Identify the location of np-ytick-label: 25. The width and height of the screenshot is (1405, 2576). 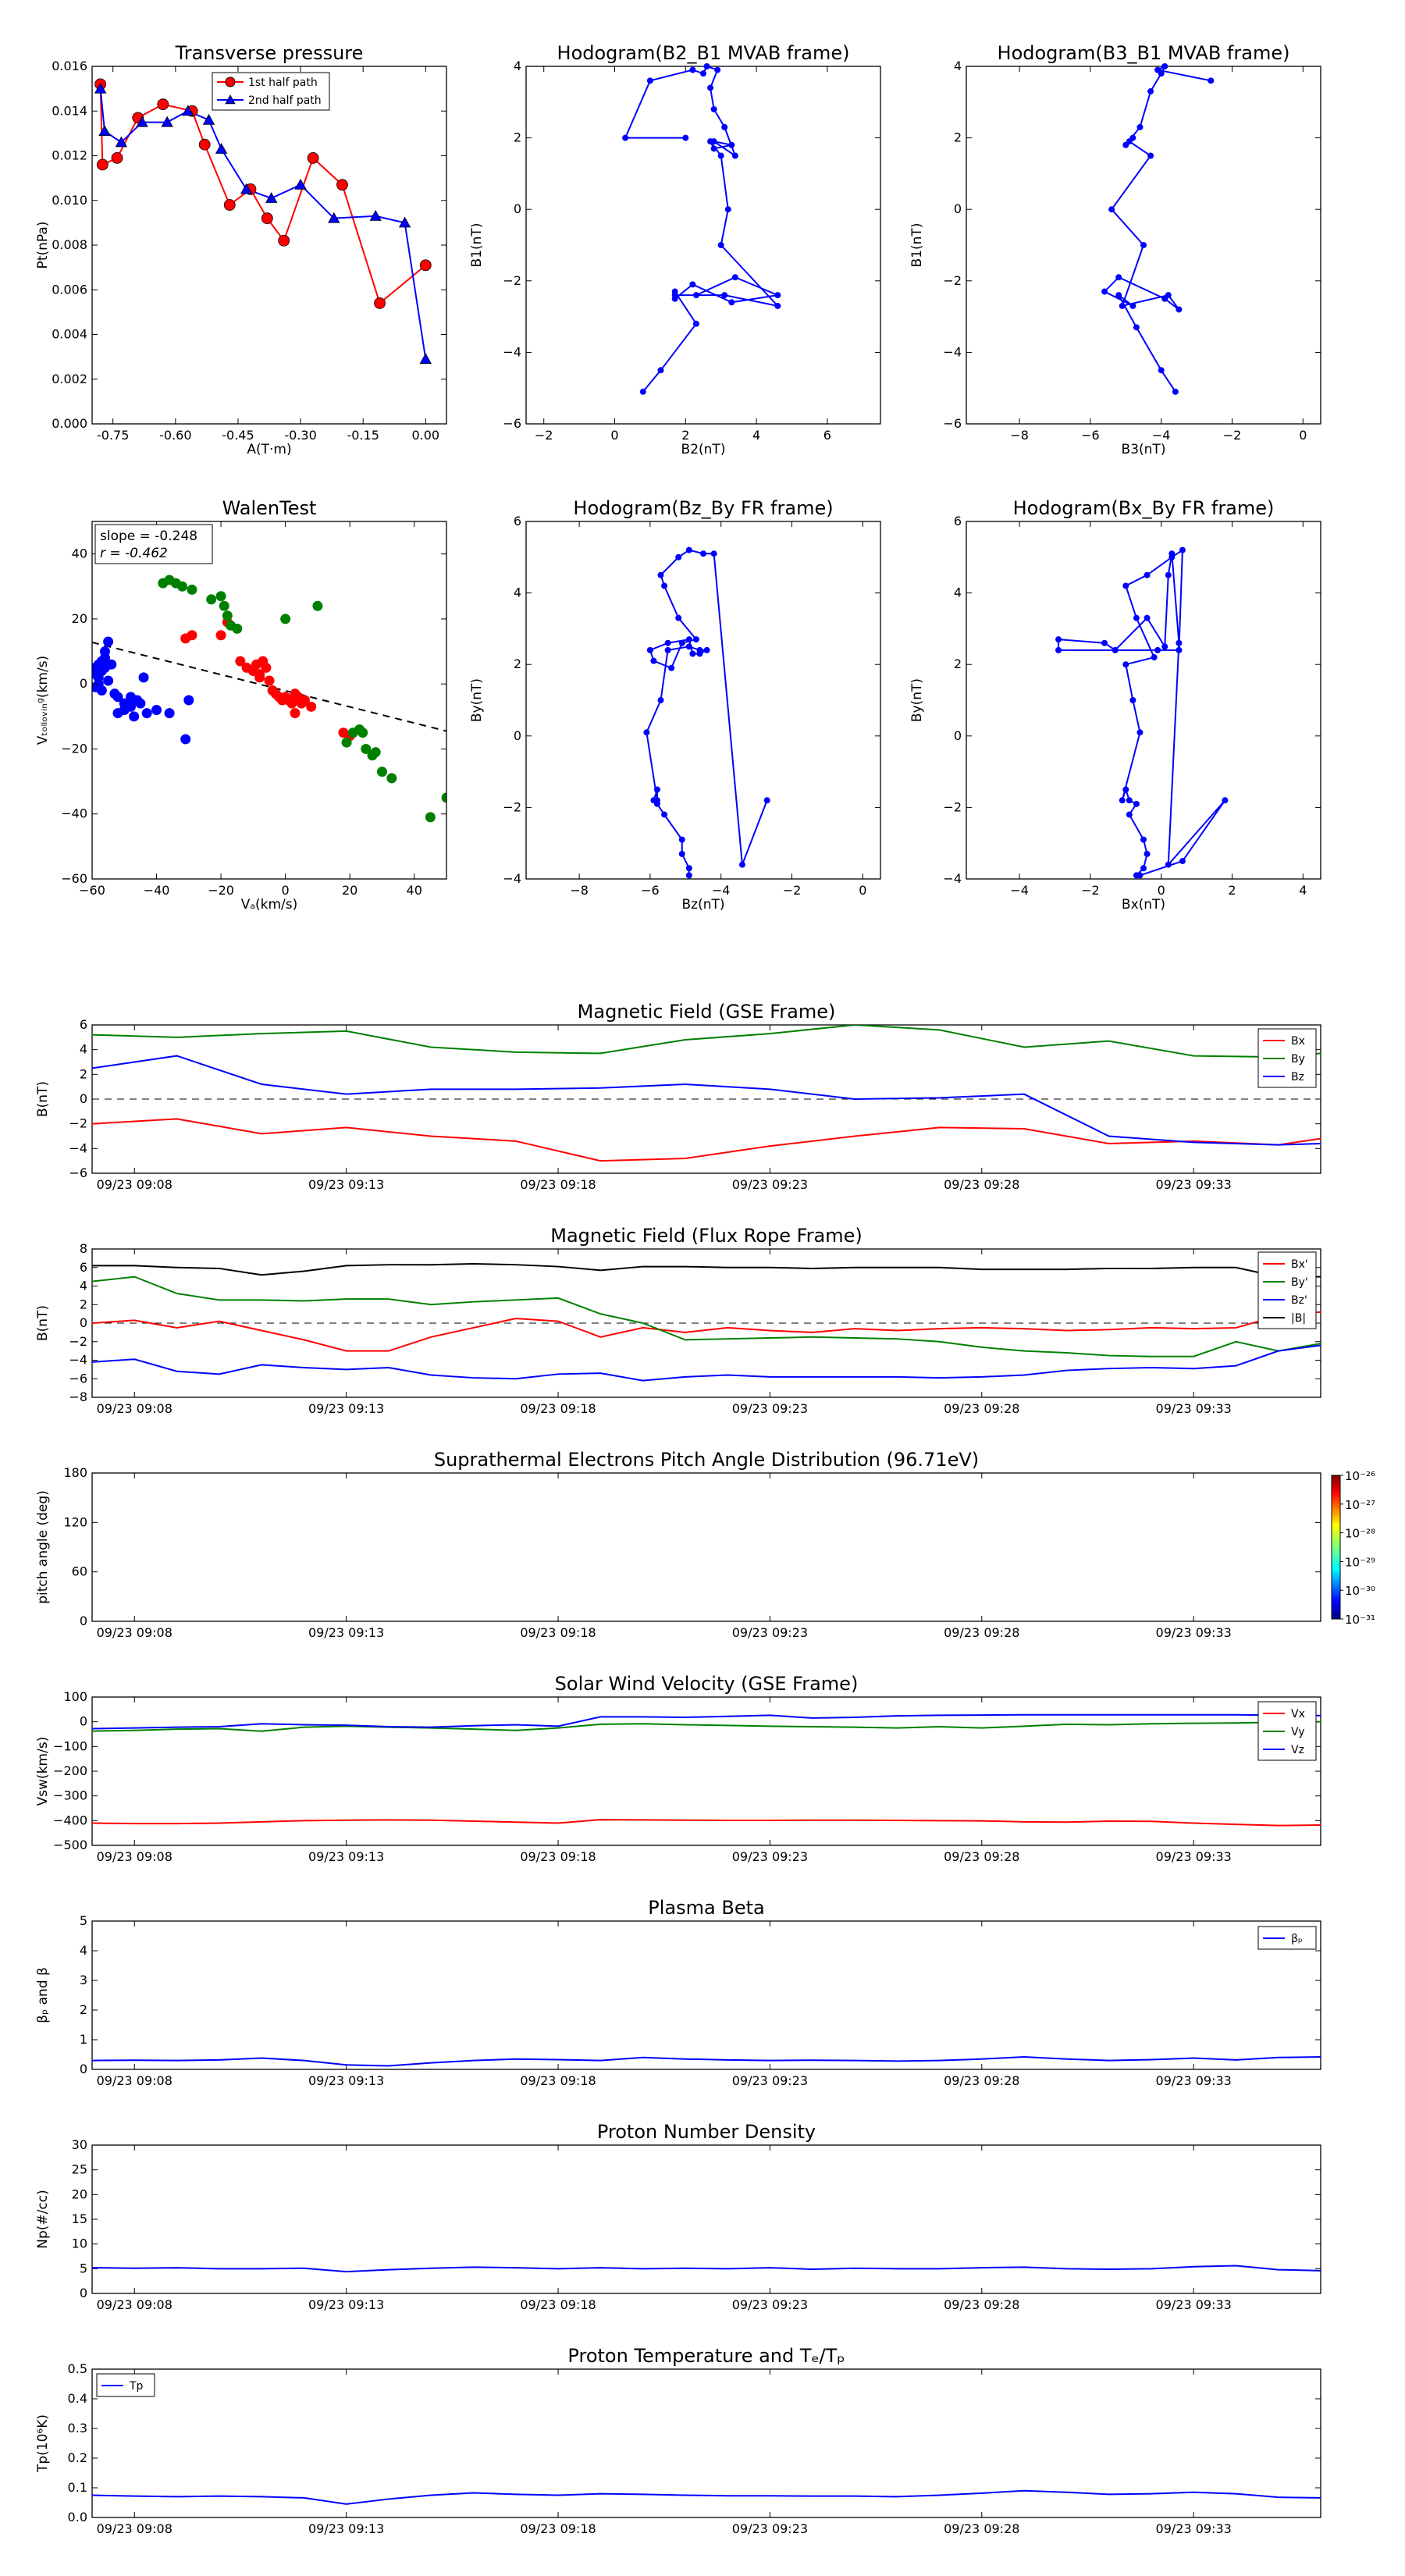
(80, 2169).